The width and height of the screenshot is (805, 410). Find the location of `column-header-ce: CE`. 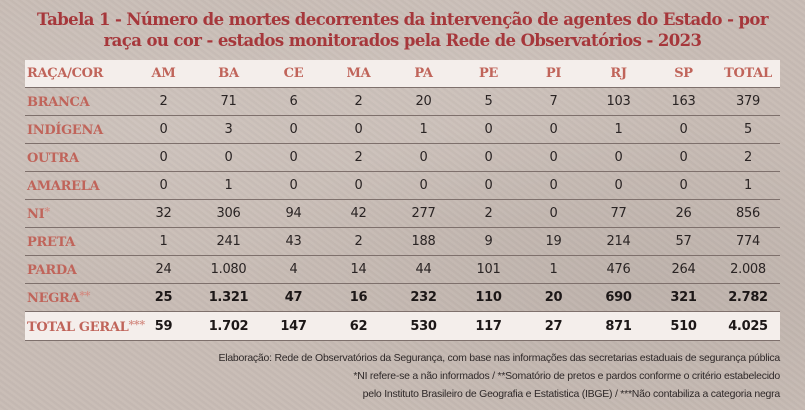

column-header-ce: CE is located at coordinates (293, 74).